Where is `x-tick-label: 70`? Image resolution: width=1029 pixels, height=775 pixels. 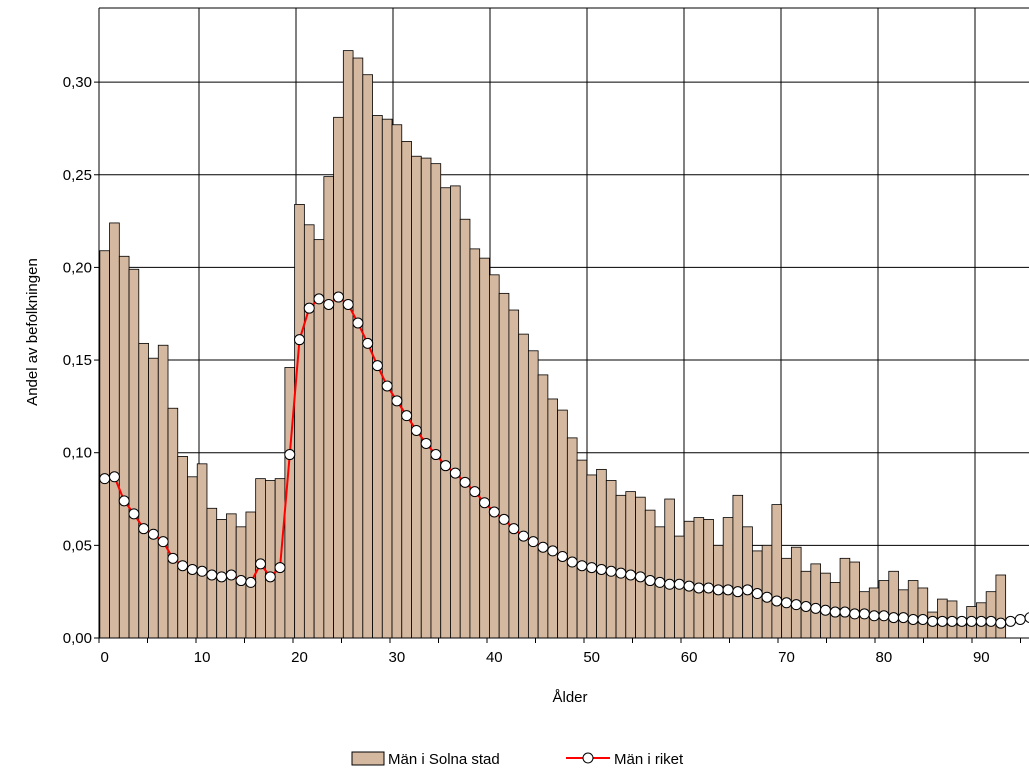 x-tick-label: 70 is located at coordinates (786, 657).